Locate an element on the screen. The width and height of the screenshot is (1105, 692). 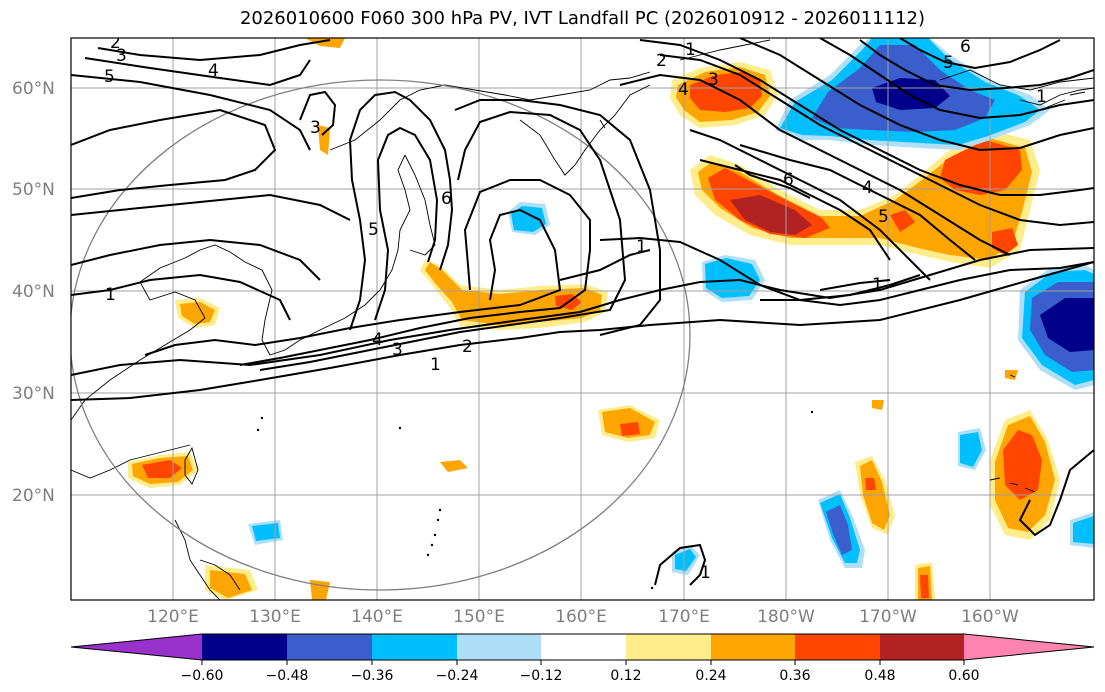
colorbar-extend-low is located at coordinates (136, 647).